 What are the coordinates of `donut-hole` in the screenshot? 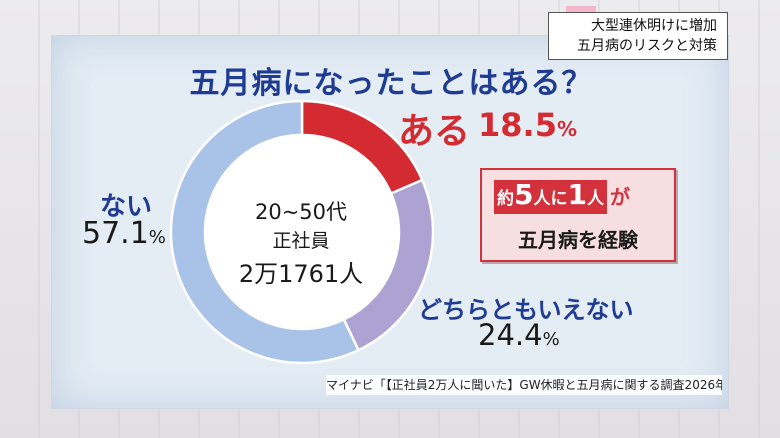 It's located at (302, 232).